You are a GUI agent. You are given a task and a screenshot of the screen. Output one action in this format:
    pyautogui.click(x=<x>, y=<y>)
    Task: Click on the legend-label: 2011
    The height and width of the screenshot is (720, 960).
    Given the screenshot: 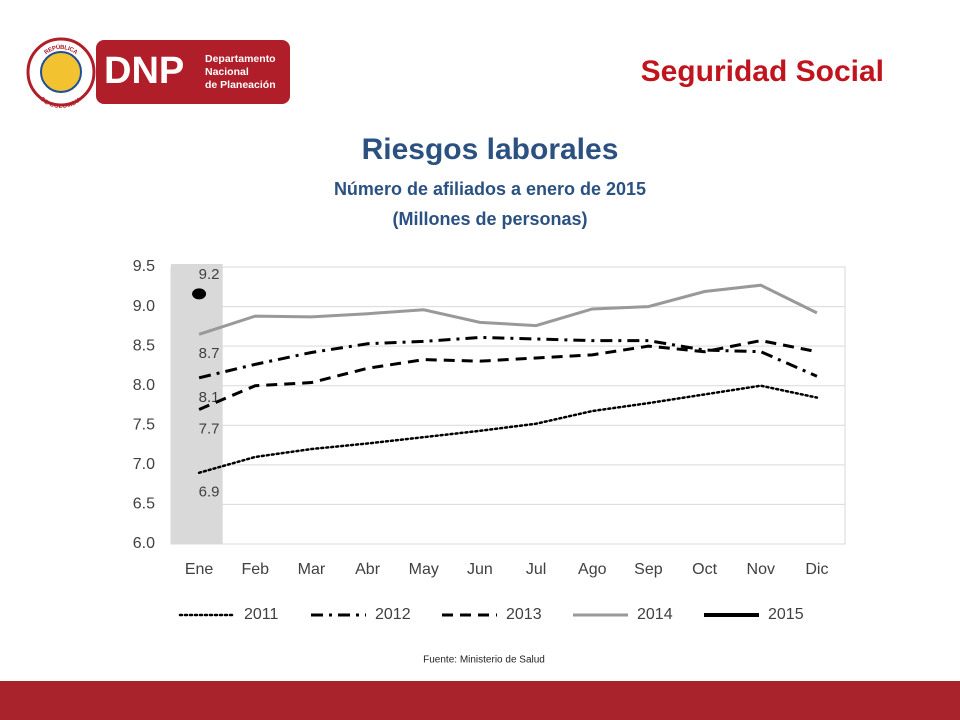 What is the action you would take?
    pyautogui.click(x=261, y=614)
    